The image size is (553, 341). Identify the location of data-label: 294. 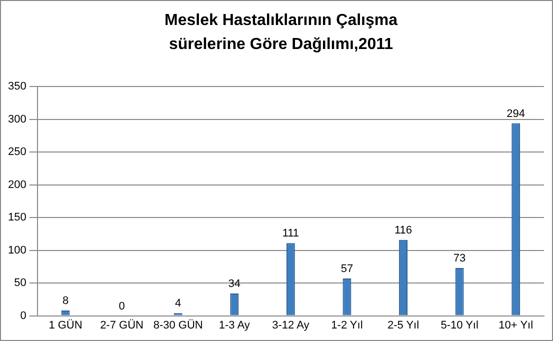
(516, 114).